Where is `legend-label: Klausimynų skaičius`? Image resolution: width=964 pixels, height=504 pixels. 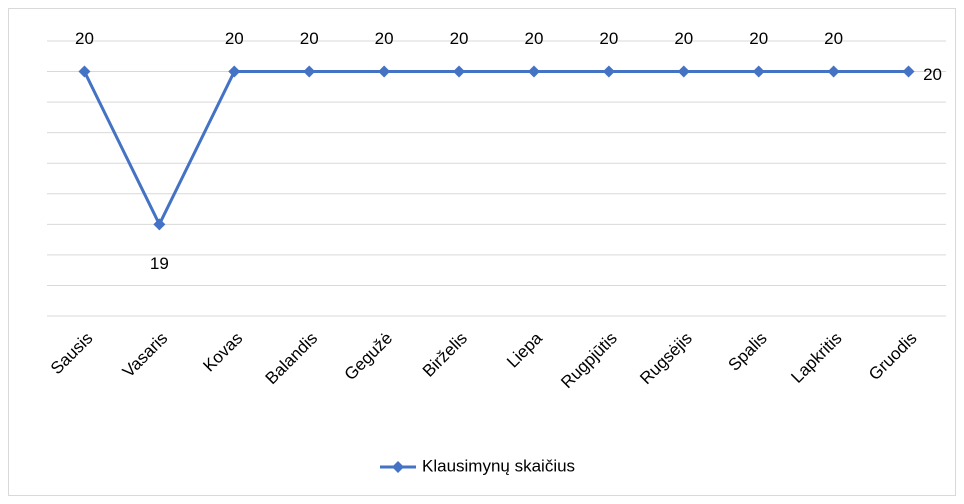
legend-label: Klausimynų skaičius is located at coordinates (498, 465).